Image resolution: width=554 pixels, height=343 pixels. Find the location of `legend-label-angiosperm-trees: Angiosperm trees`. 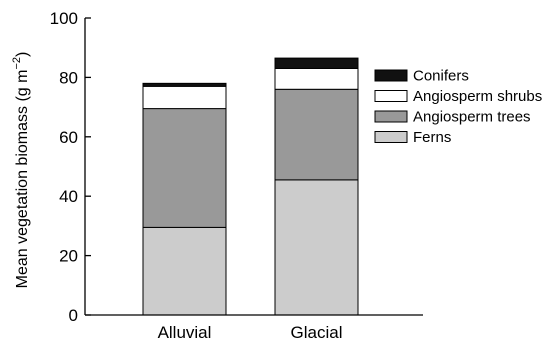

legend-label-angiosperm-trees: Angiosperm trees is located at coordinates (472, 117).